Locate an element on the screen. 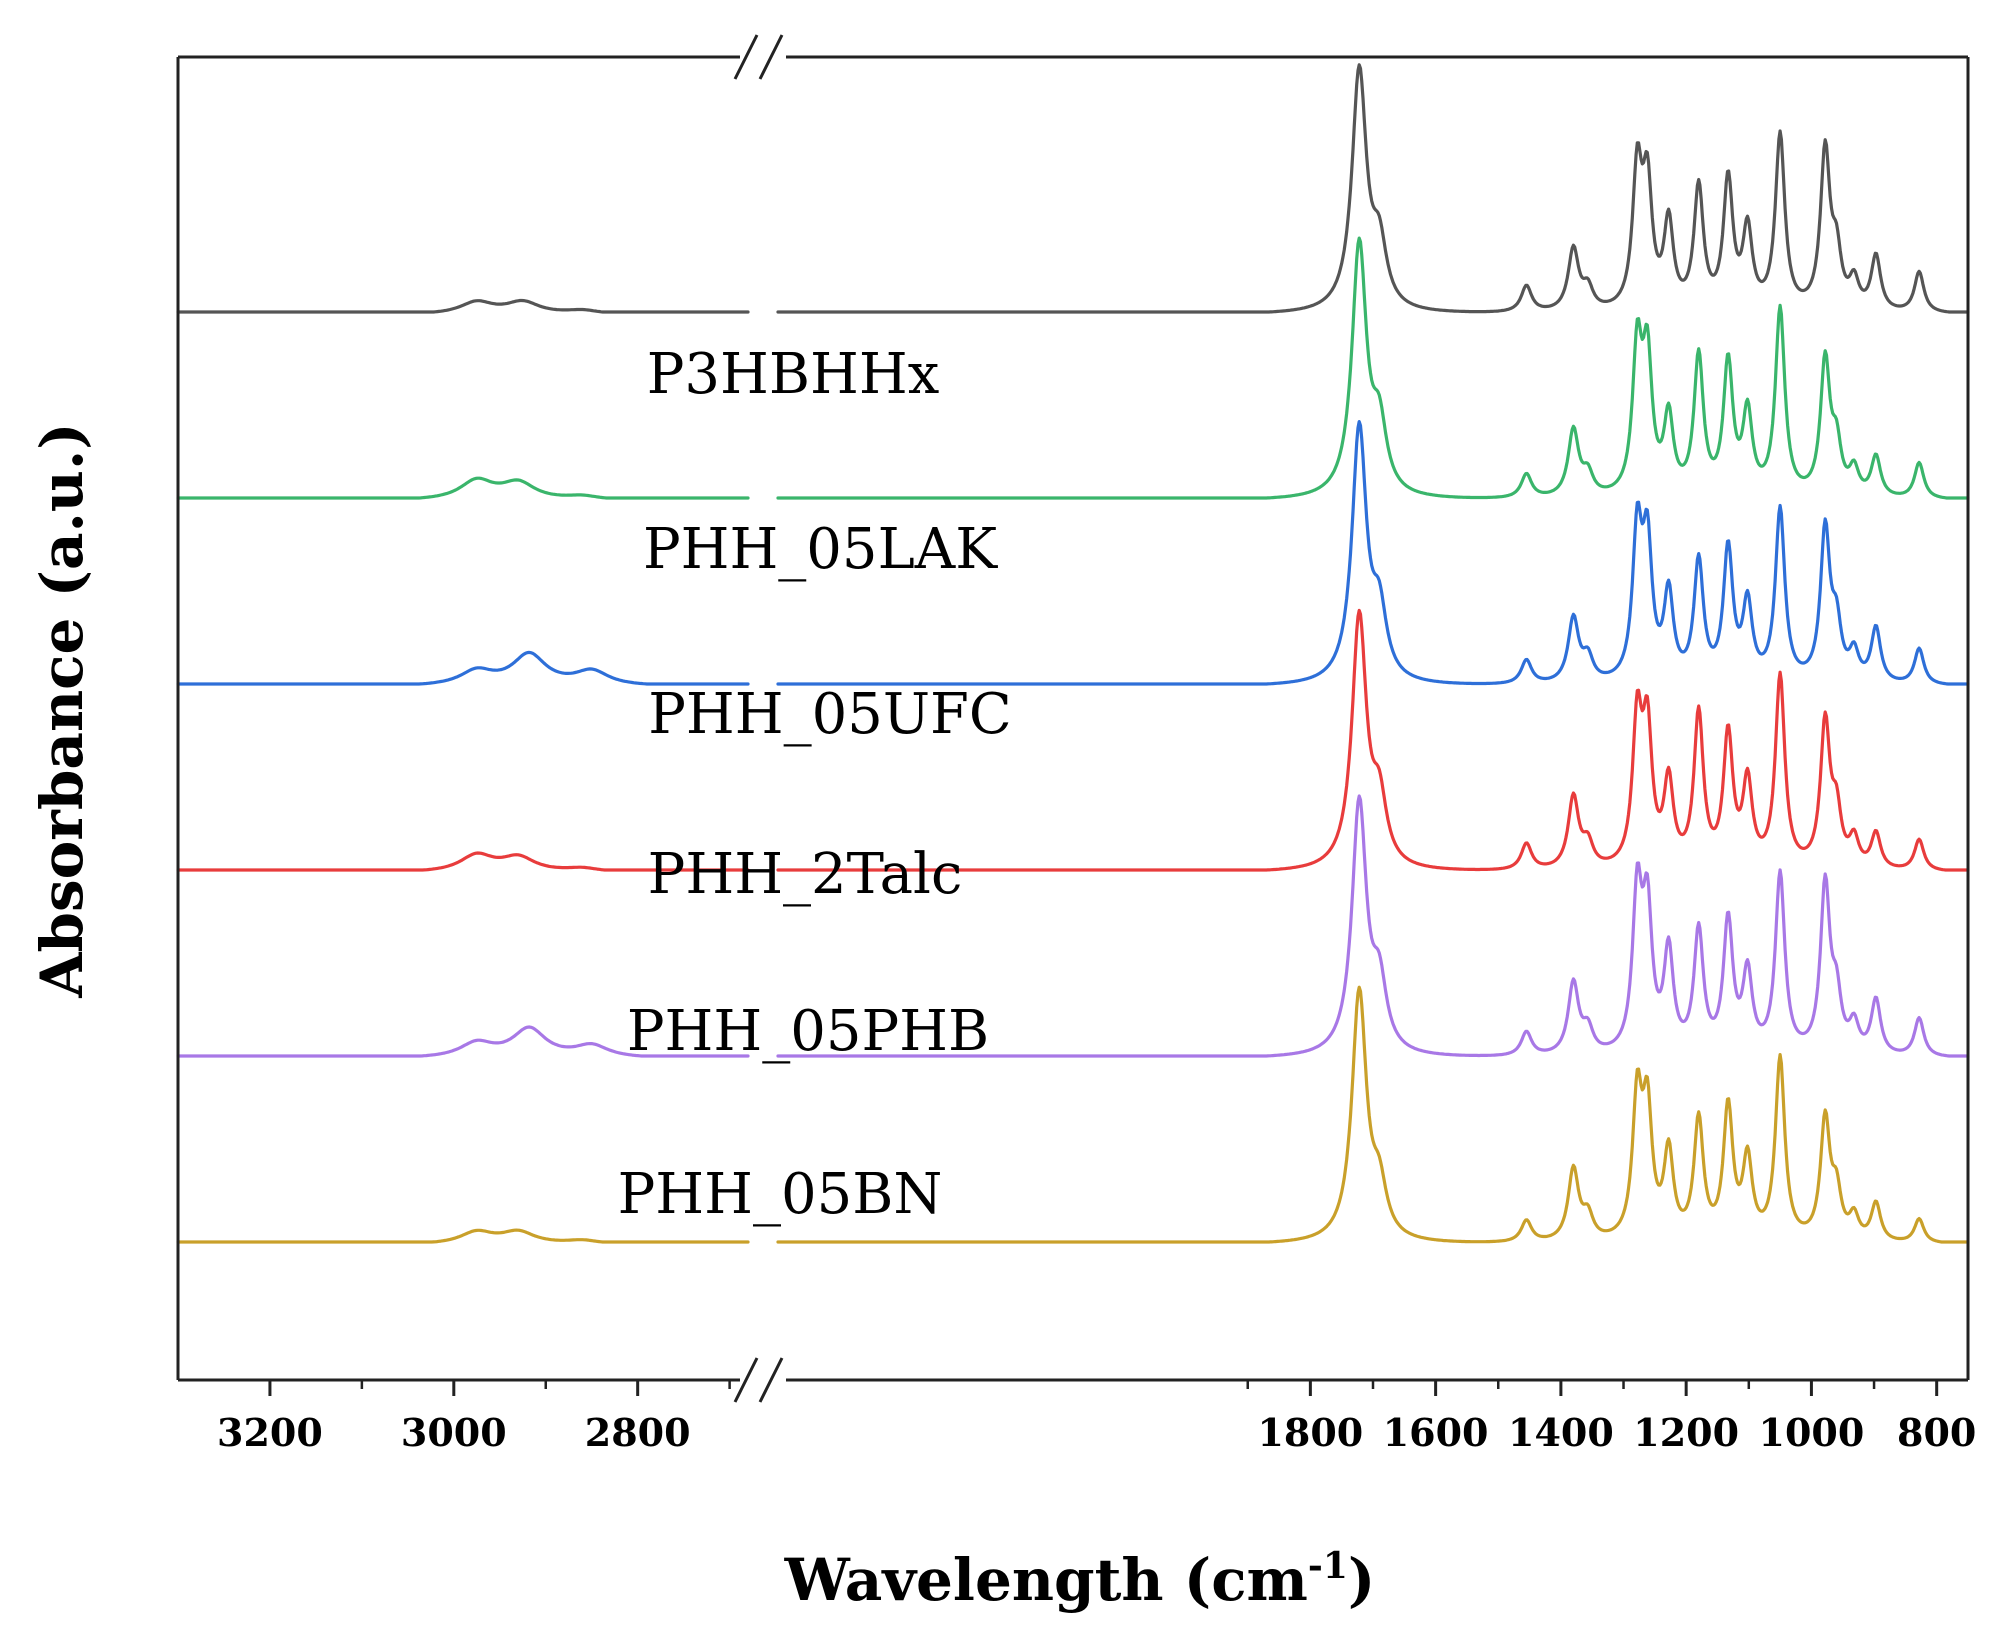 The image size is (1993, 1648). x-tick-label-800: 800 is located at coordinates (1936, 1432).